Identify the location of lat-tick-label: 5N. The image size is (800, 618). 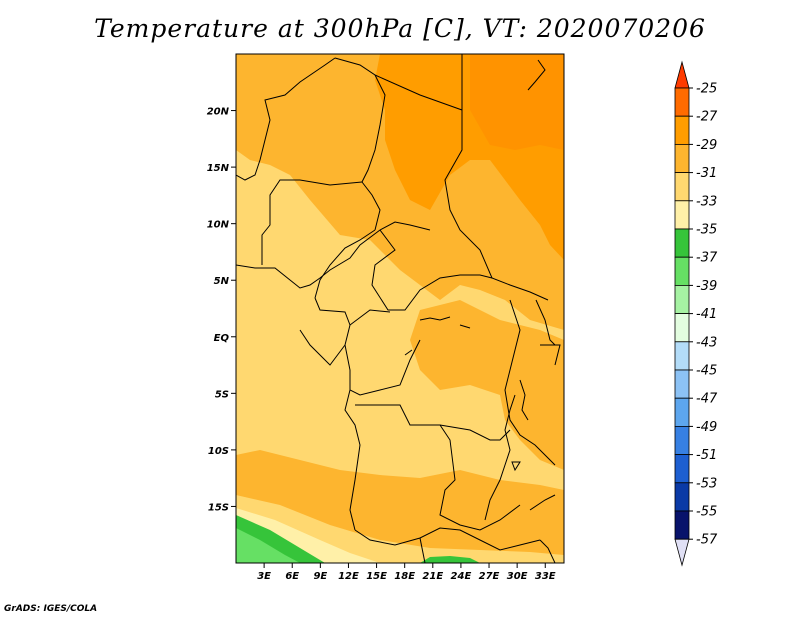
(222, 281).